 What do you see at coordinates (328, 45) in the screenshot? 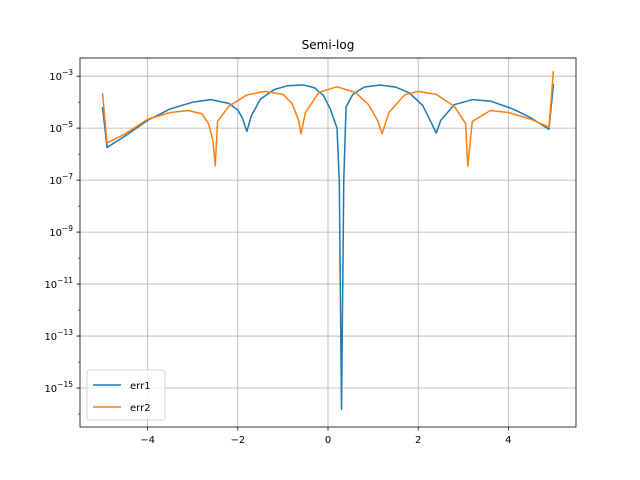
I see `chart-title: Semi-log` at bounding box center [328, 45].